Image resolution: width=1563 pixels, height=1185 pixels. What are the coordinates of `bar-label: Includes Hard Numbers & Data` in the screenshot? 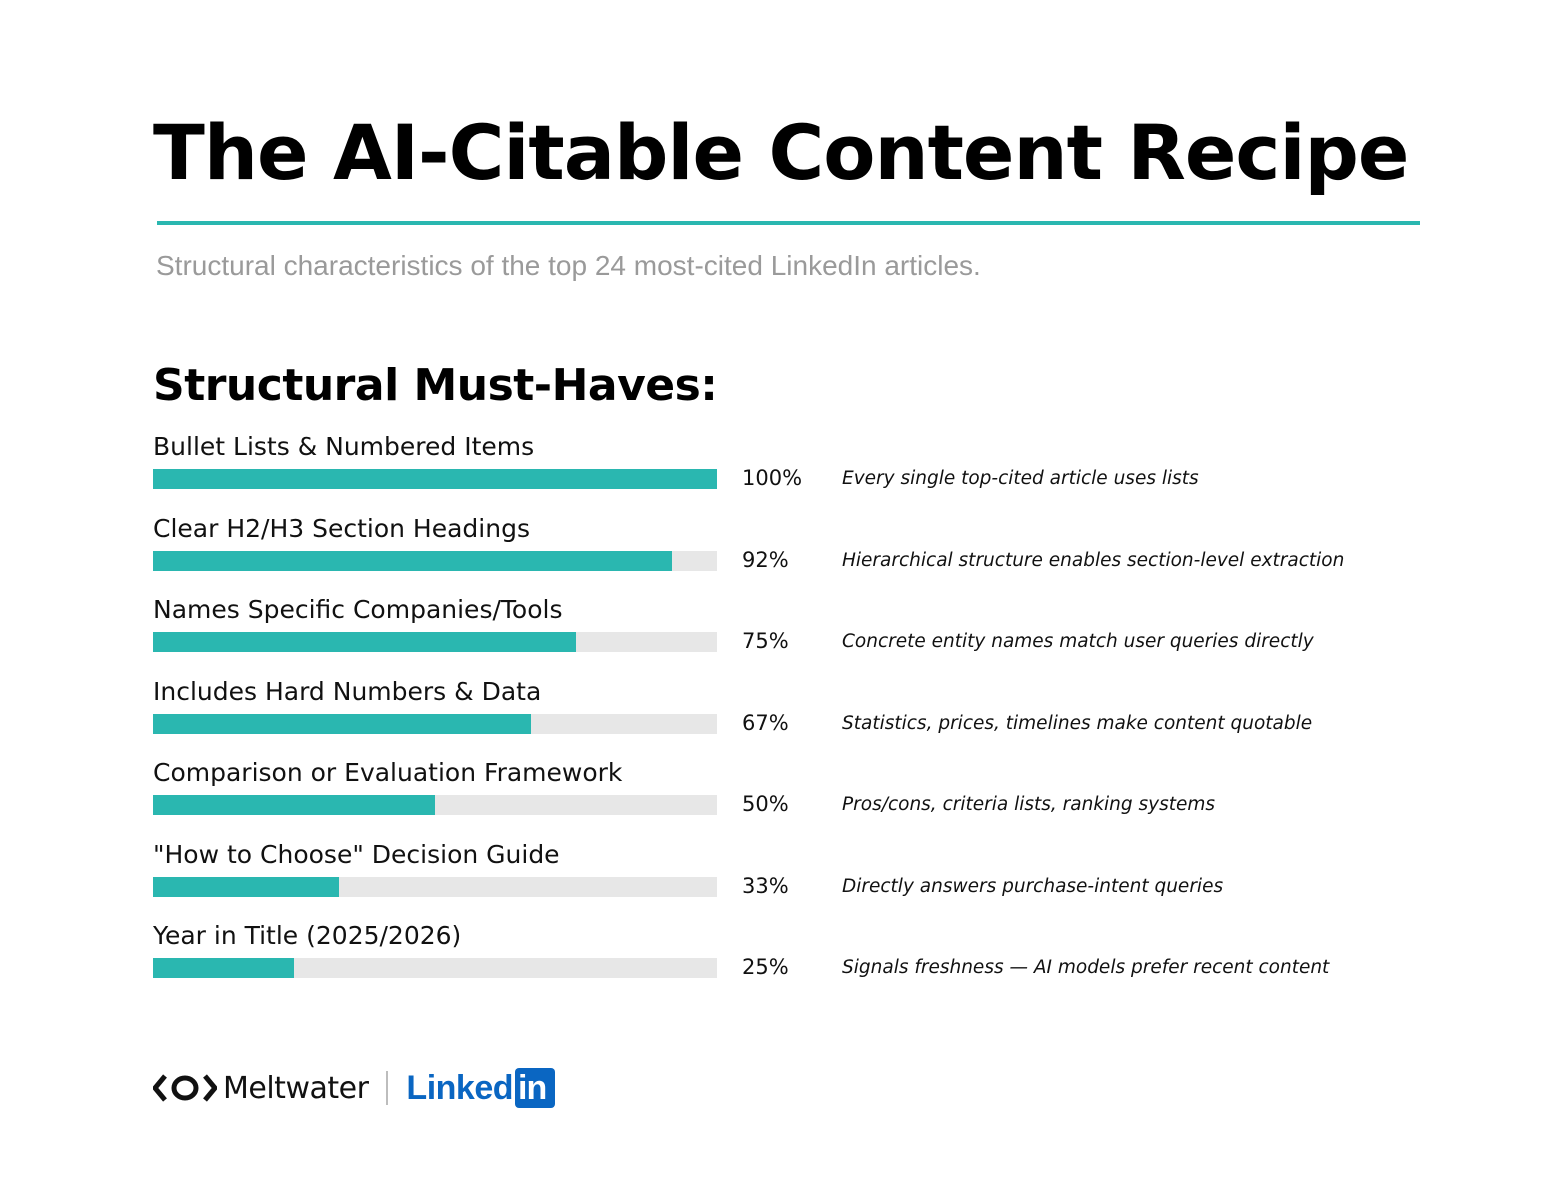 It's located at (347, 691).